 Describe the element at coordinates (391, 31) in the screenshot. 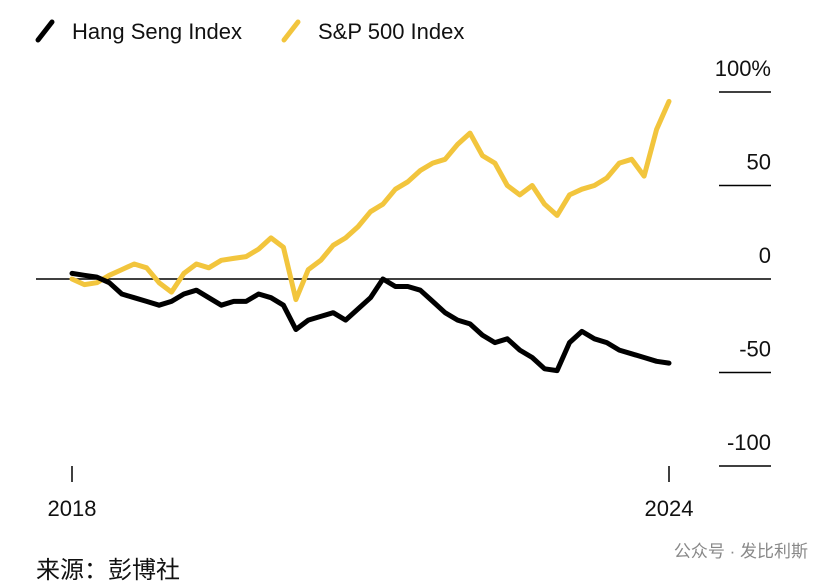

I see `legend-label: S&P 500 Index` at that location.